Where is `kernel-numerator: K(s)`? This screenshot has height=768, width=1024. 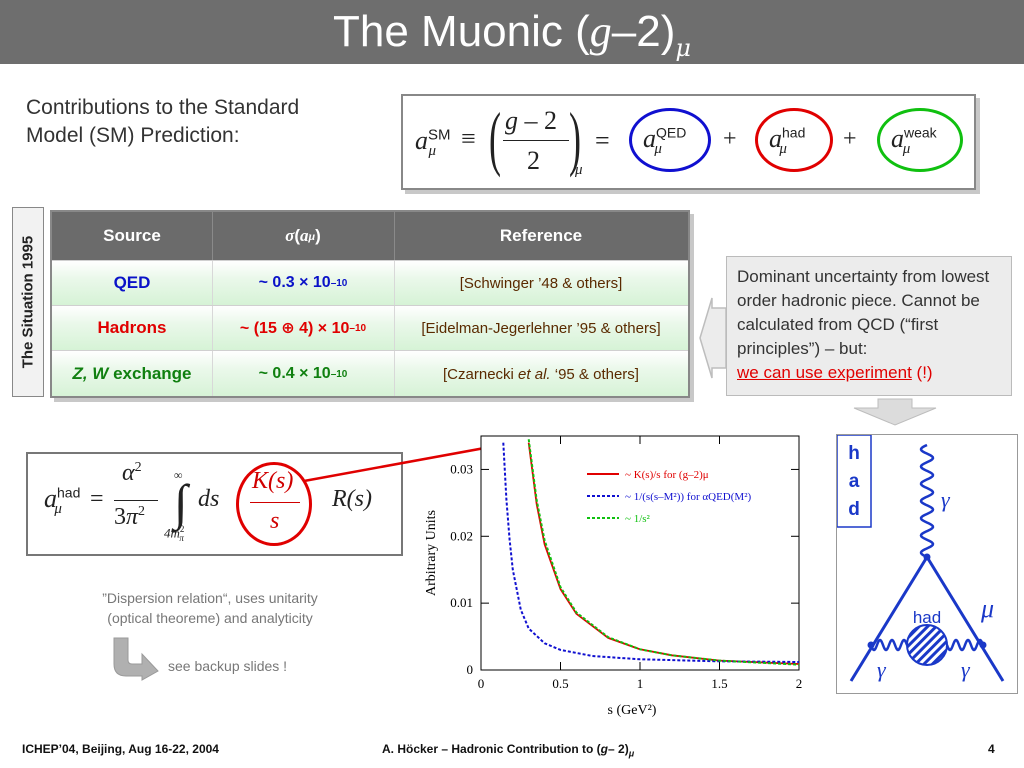
kernel-numerator: K(s) is located at coordinates (273, 481).